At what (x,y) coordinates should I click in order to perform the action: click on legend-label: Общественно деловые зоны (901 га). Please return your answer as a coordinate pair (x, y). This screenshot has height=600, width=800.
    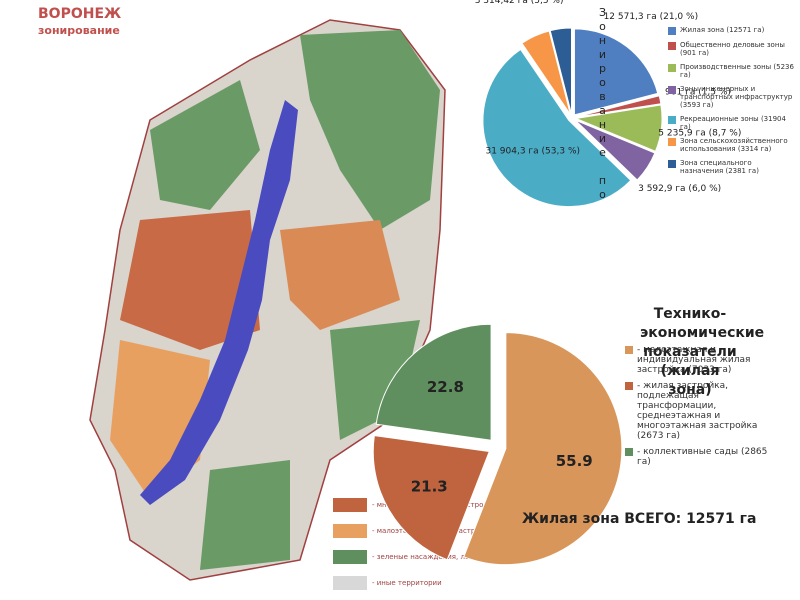
    Looking at the image, I should click on (732, 49).